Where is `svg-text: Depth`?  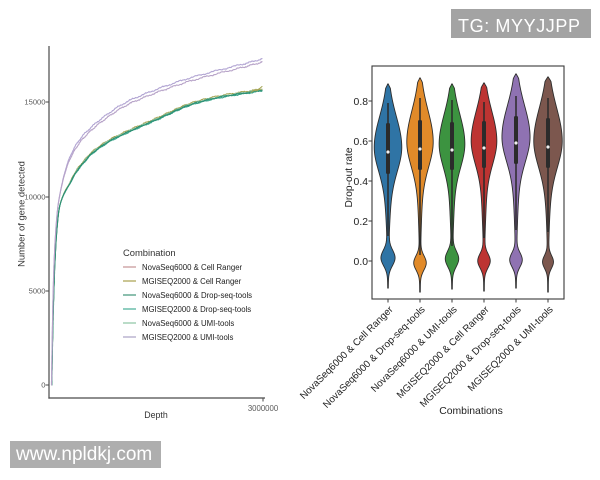
svg-text: Depth is located at coordinates (156, 415).